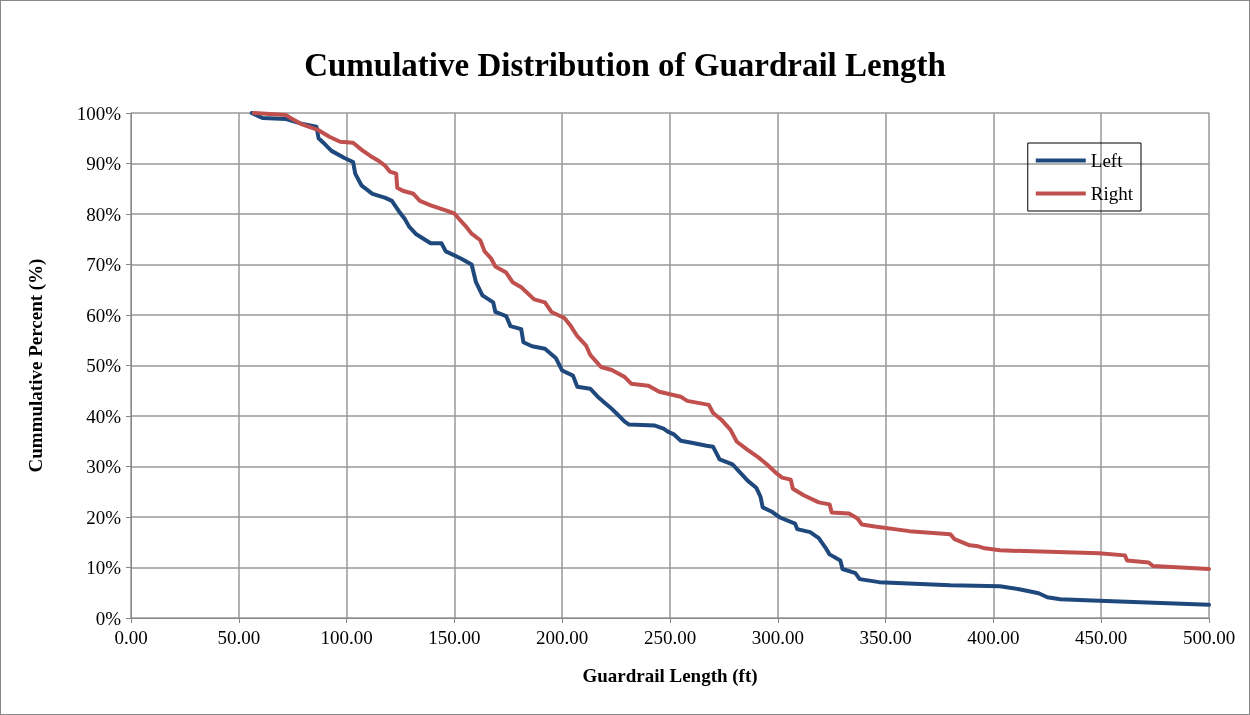 The image size is (1250, 715). I want to click on y-tick-label: 10%, so click(104, 567).